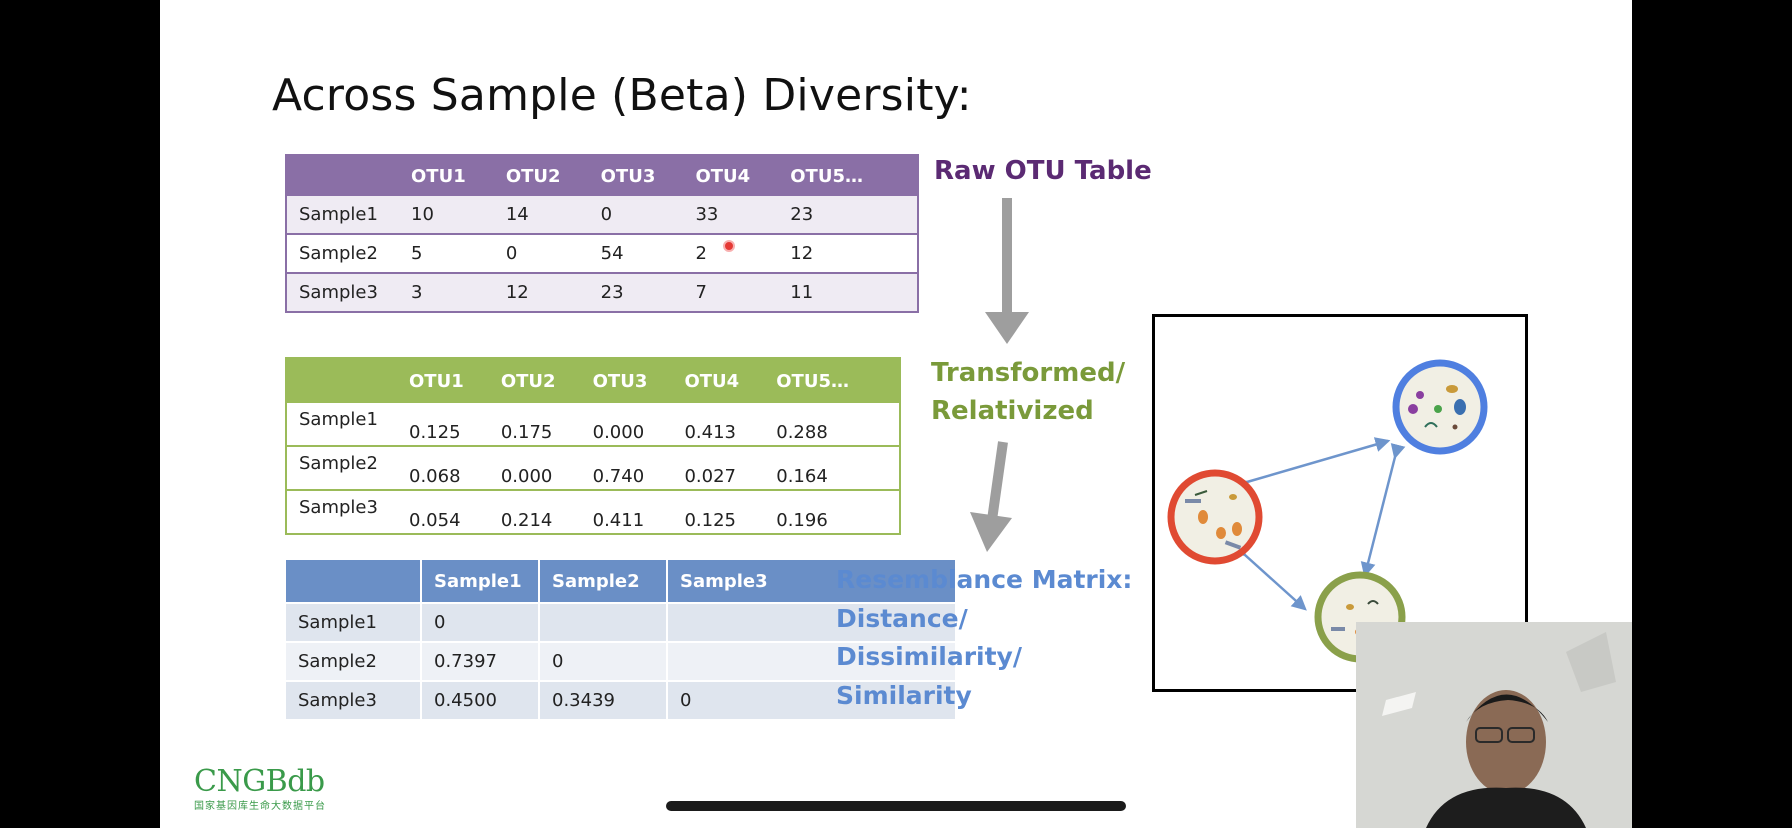 The image size is (1792, 828). I want to click on flow-arrows, so click(999, 375).